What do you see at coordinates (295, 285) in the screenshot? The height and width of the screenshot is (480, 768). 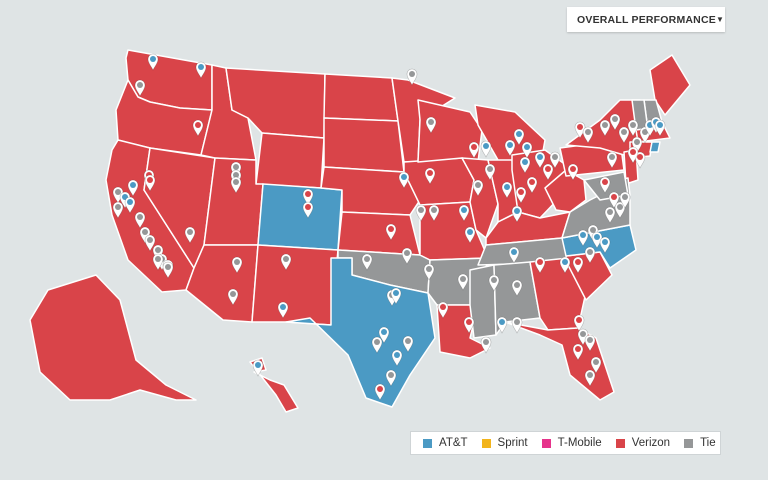 I see `state-nm` at bounding box center [295, 285].